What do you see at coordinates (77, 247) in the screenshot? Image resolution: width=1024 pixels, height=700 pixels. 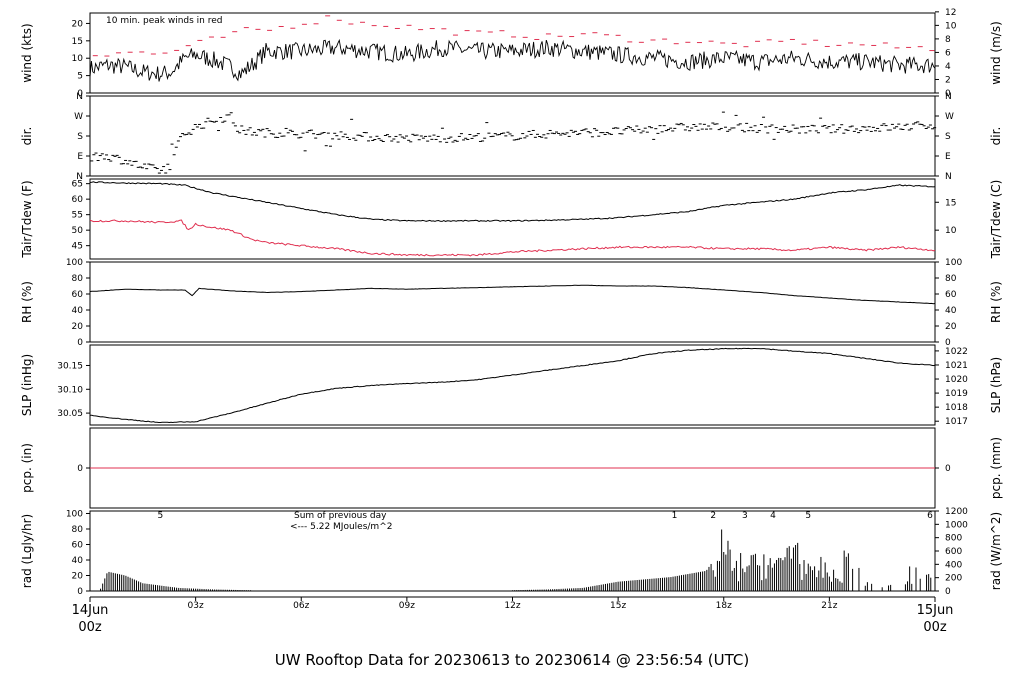 I see `temp-left-tick-label: 45` at bounding box center [77, 247].